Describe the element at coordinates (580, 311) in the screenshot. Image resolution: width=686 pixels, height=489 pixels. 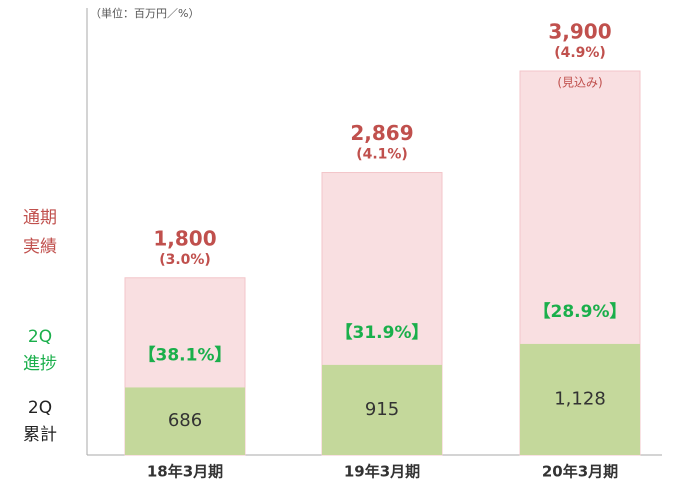
I see `progress-label: 【28.9%】` at that location.